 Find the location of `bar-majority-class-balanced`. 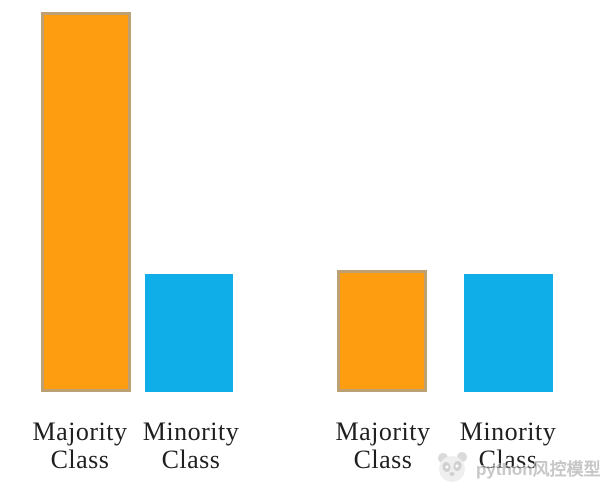

bar-majority-class-balanced is located at coordinates (382, 331).